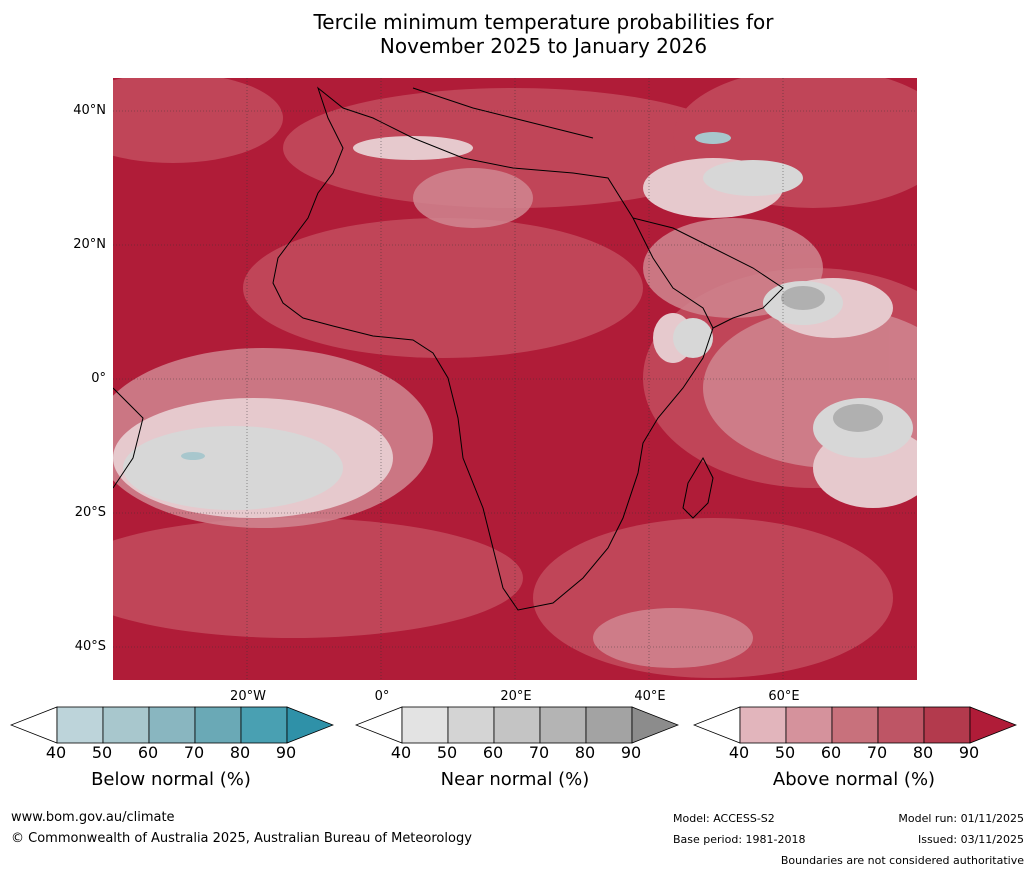 Image resolution: width=1035 pixels, height=873 pixels. Describe the element at coordinates (739, 839) in the screenshot. I see `base-period: Base period: 1981-2018` at that location.